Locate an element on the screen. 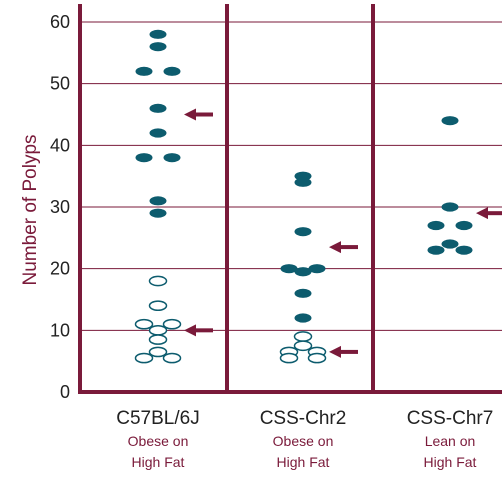 The image size is (502, 478). y-tick-label-10: 10 is located at coordinates (60, 330).